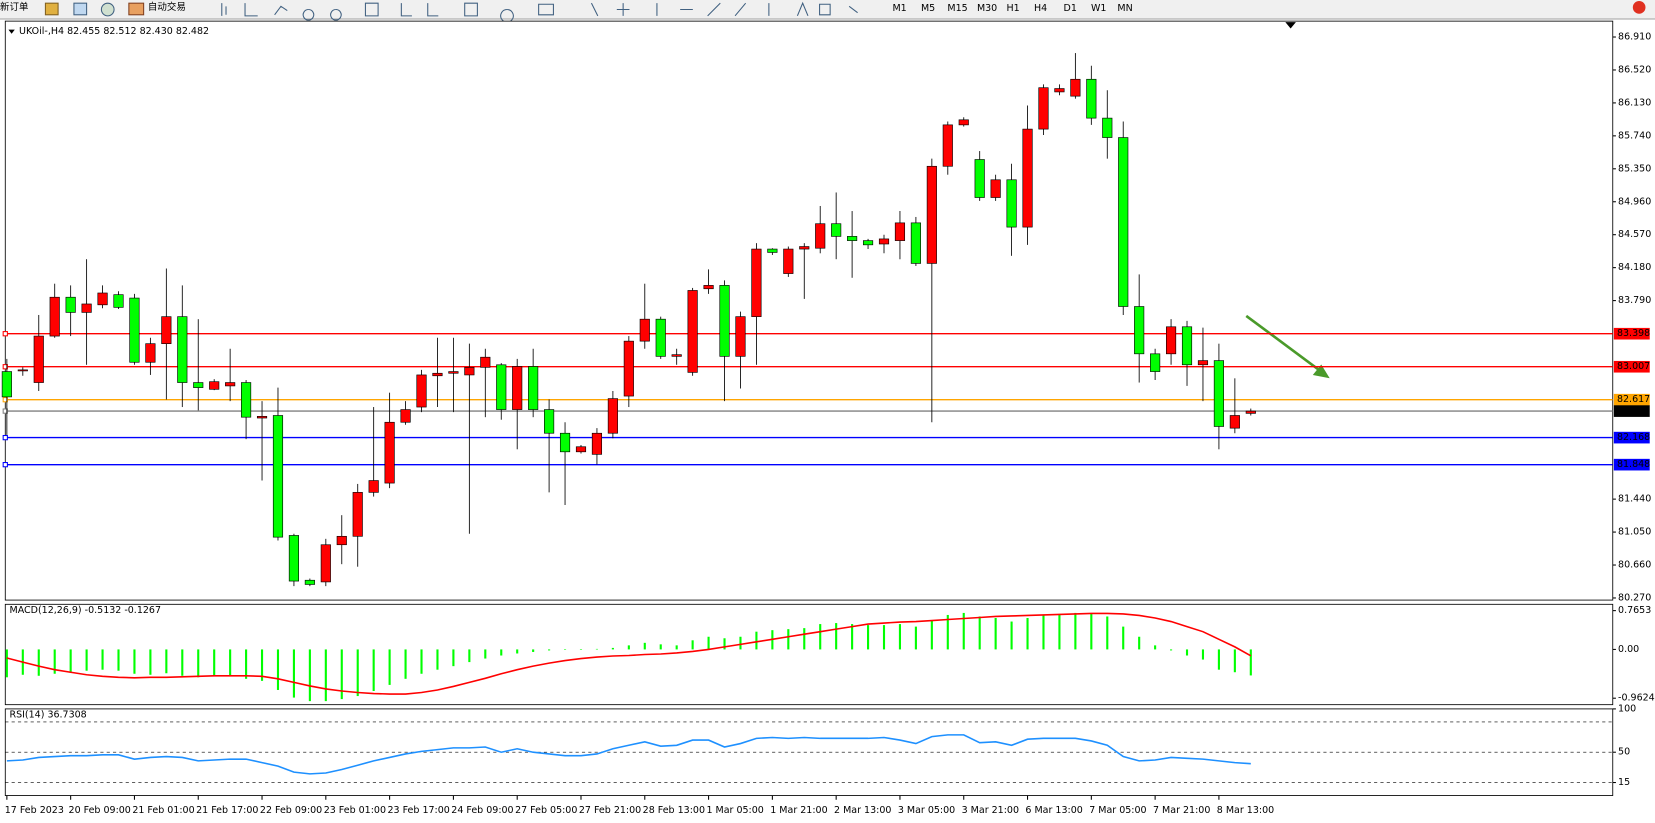 The height and width of the screenshot is (823, 1655). I want to click on price-label: 82.168, so click(1633, 437).